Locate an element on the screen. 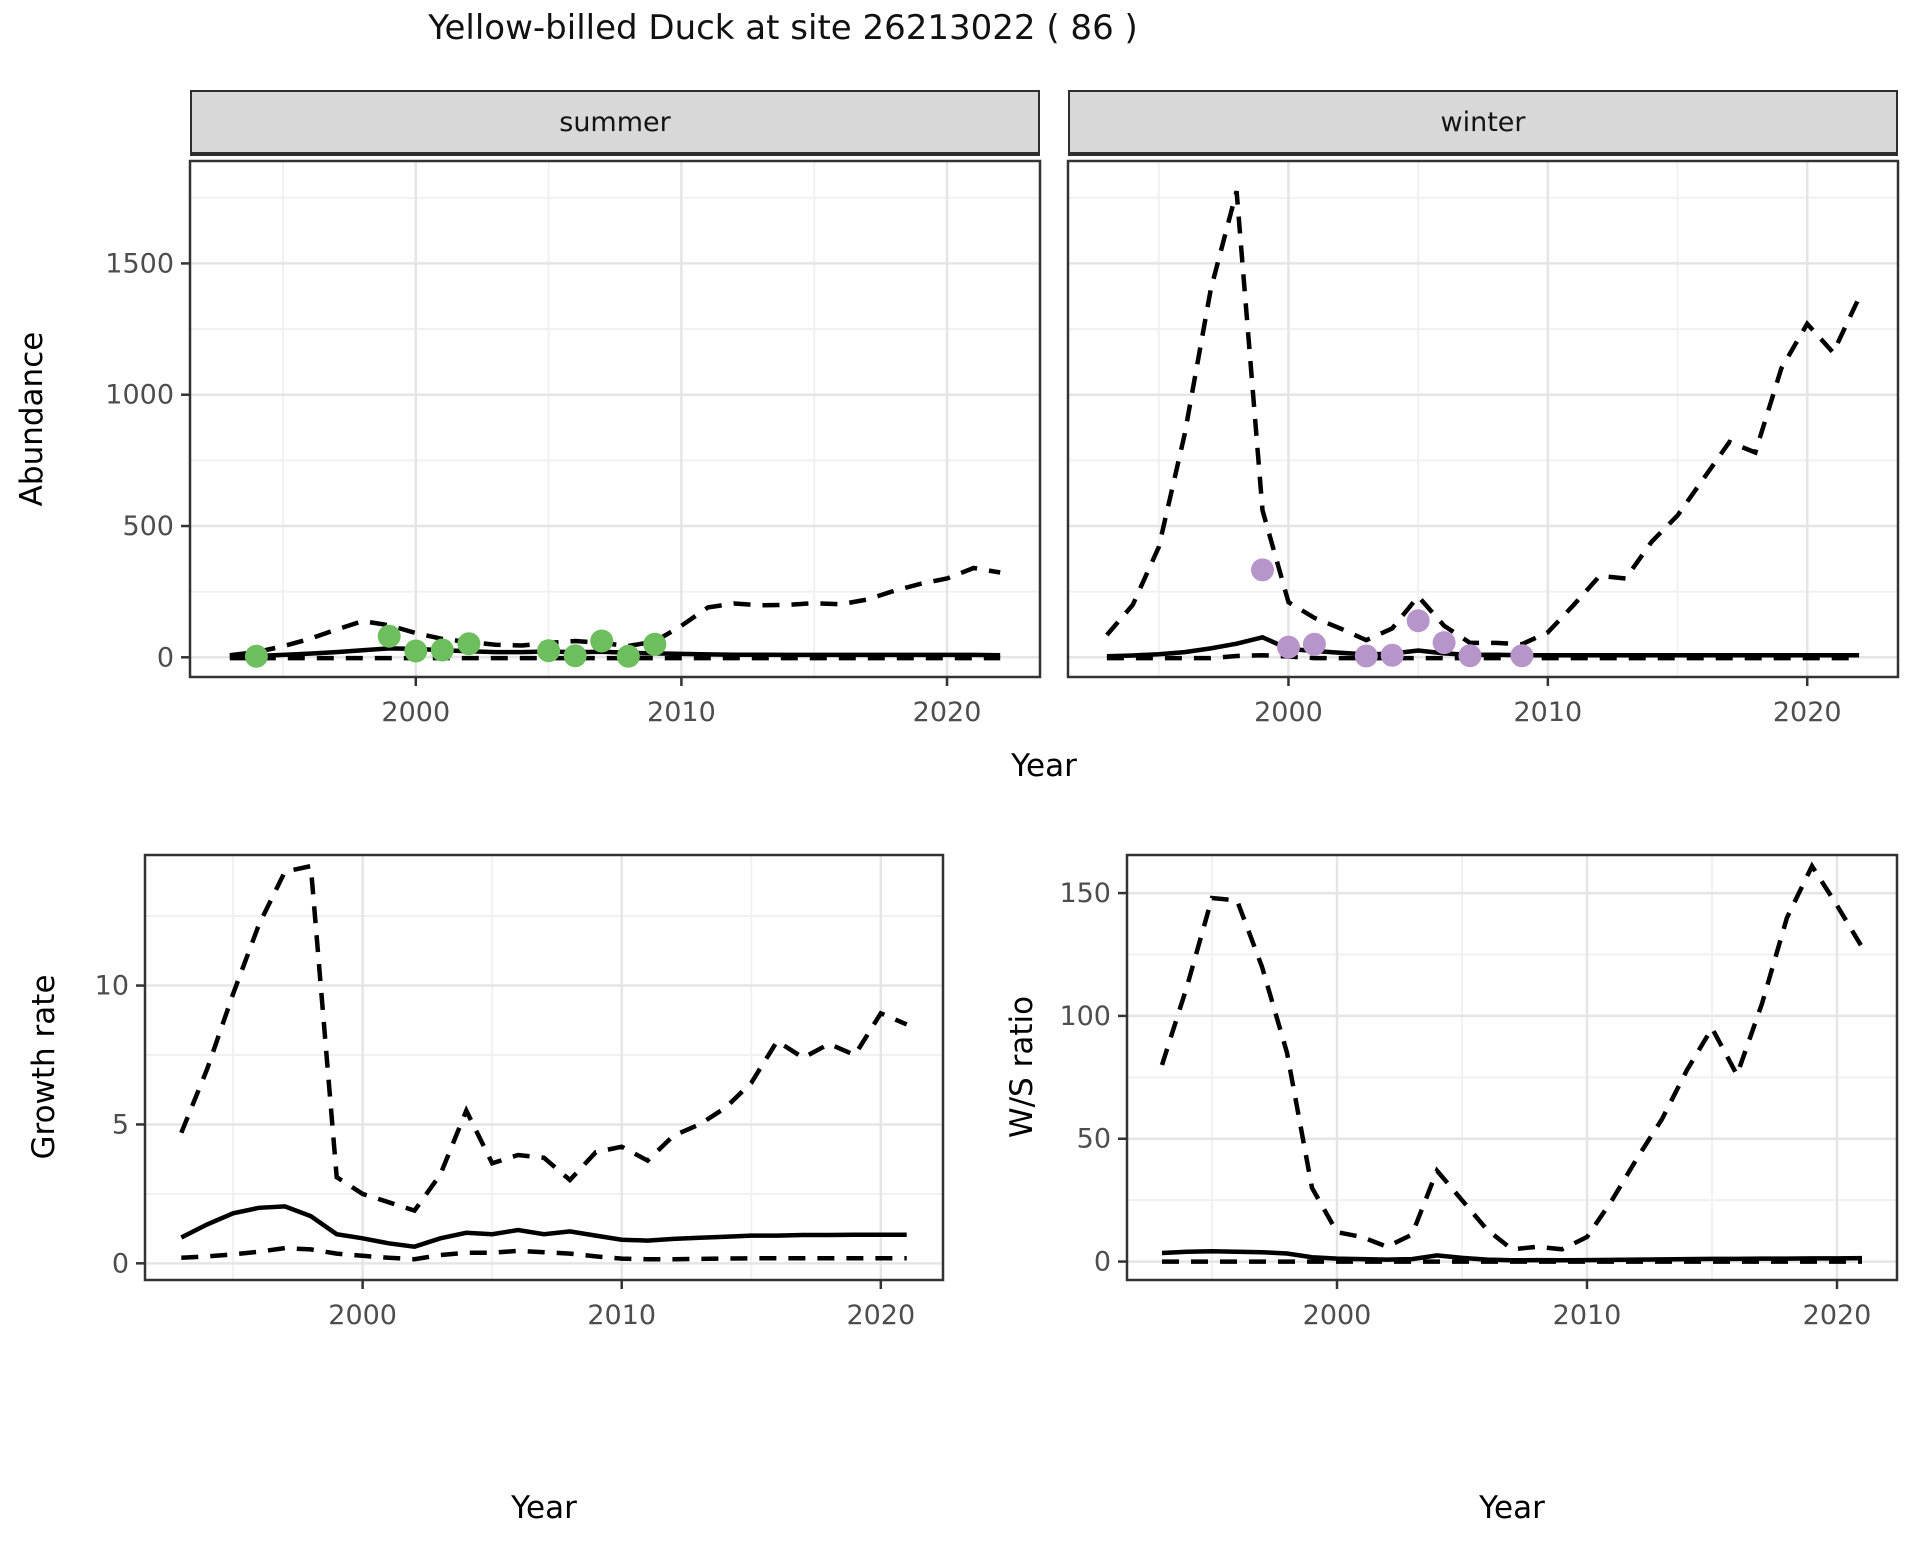  facet-strip-summer-label: summer is located at coordinates (615, 122).